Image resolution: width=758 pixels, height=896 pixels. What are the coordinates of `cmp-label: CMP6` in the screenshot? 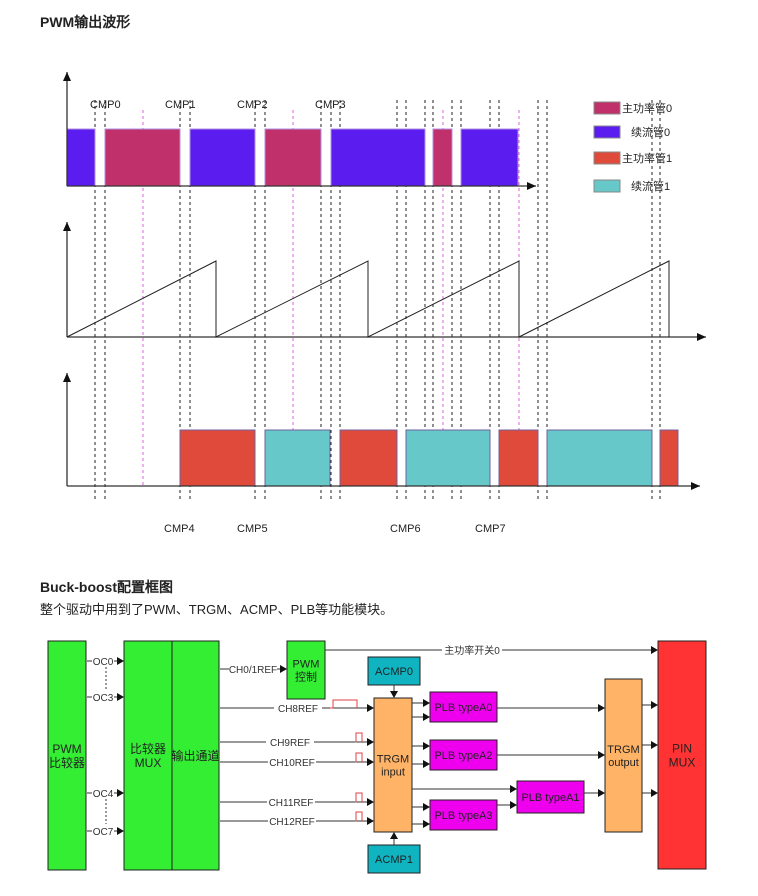 It's located at (405, 529).